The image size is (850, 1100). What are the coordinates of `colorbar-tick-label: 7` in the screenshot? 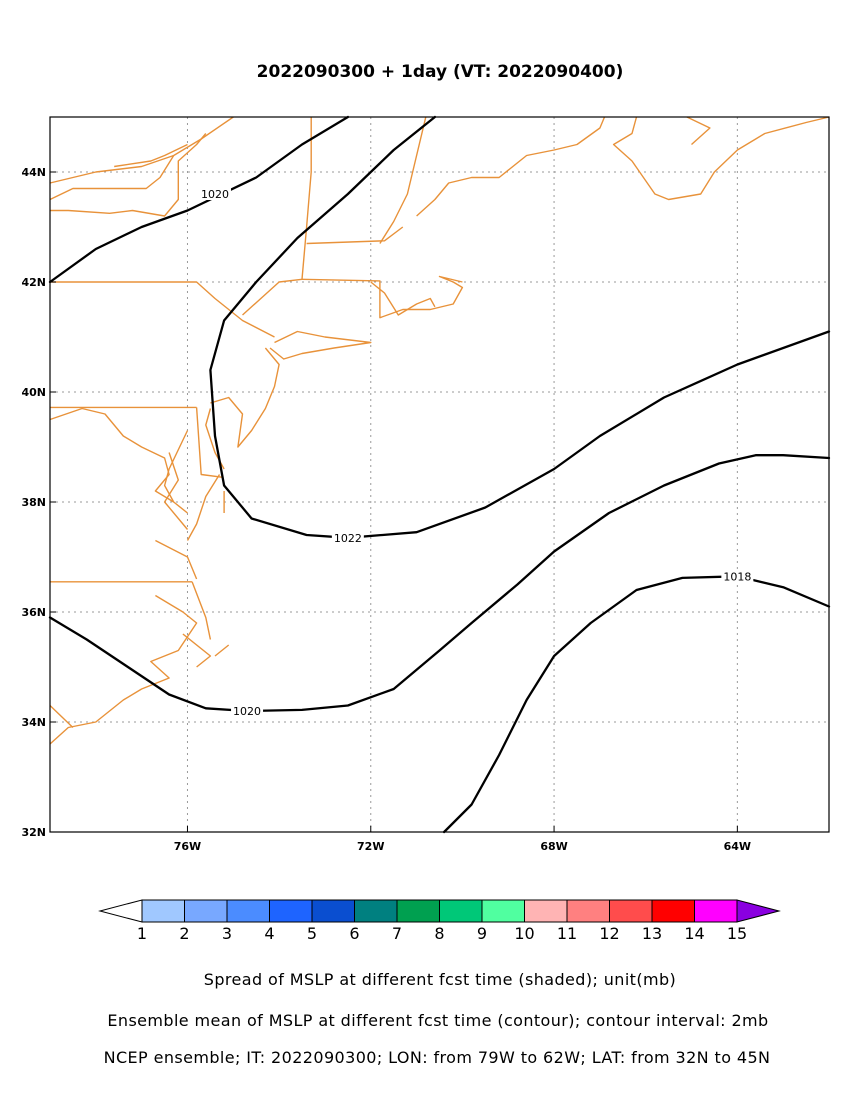 It's located at (397, 933).